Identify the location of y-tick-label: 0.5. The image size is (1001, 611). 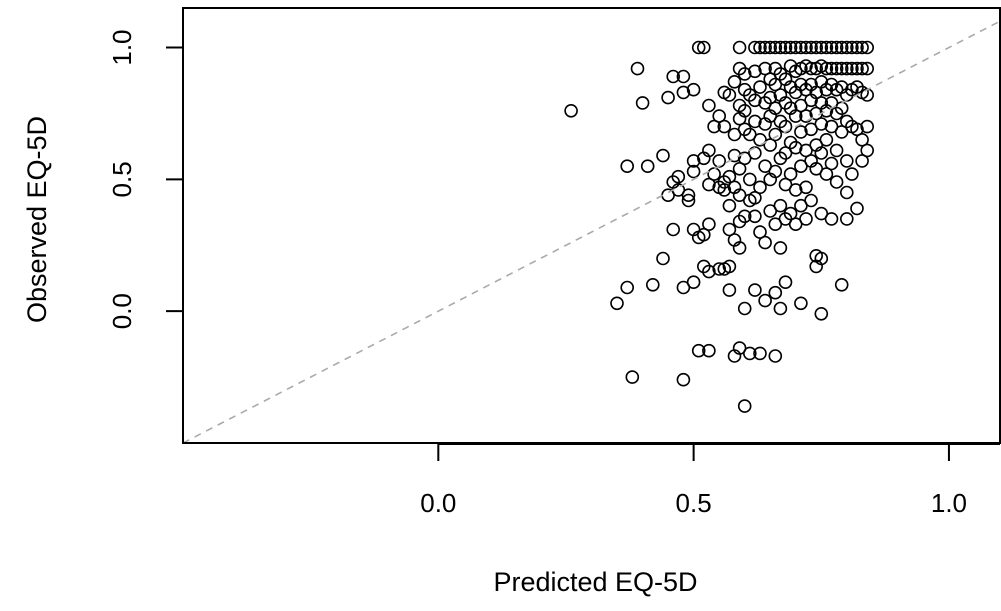
(122, 179).